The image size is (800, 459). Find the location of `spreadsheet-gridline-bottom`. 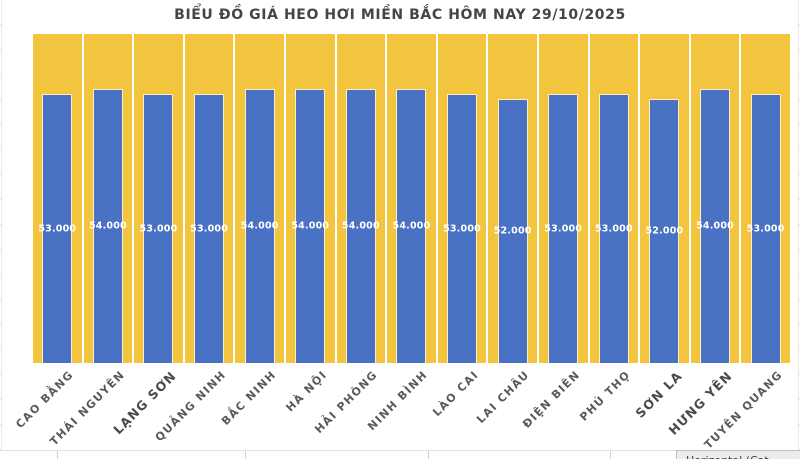

spreadsheet-gridline-bottom is located at coordinates (400, 450).